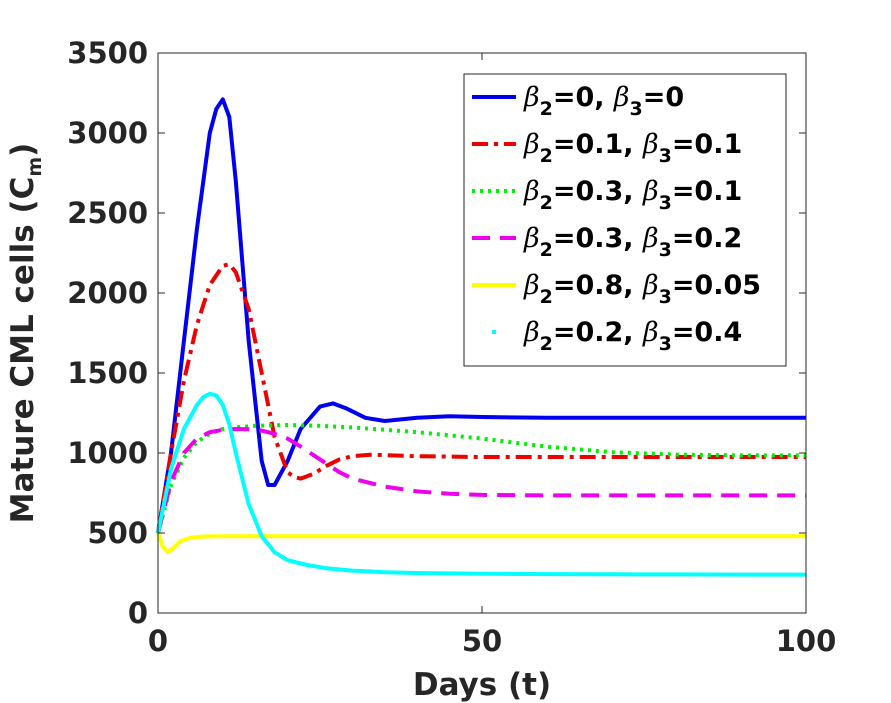 The height and width of the screenshot is (703, 891). Describe the element at coordinates (632, 336) in the screenshot. I see `legend-label-6: β2=0.2, β3=0.4` at that location.